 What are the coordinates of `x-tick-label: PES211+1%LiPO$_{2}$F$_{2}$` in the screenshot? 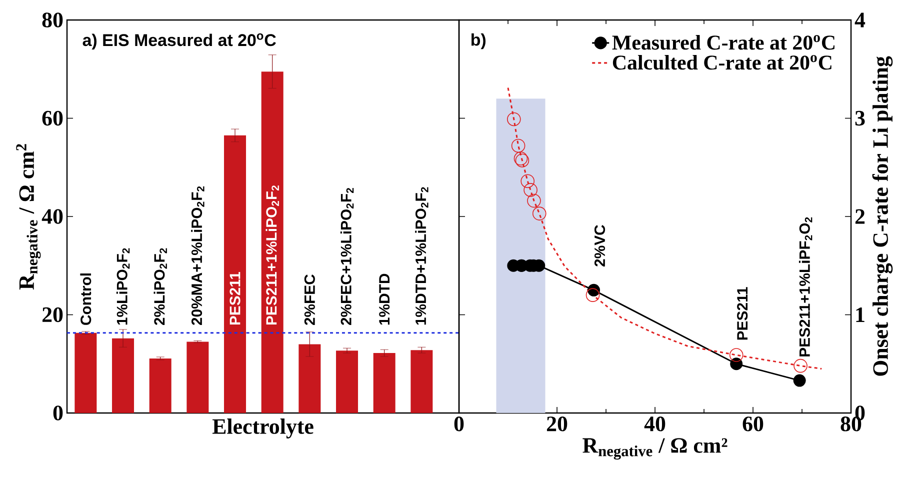 It's located at (272, 255).